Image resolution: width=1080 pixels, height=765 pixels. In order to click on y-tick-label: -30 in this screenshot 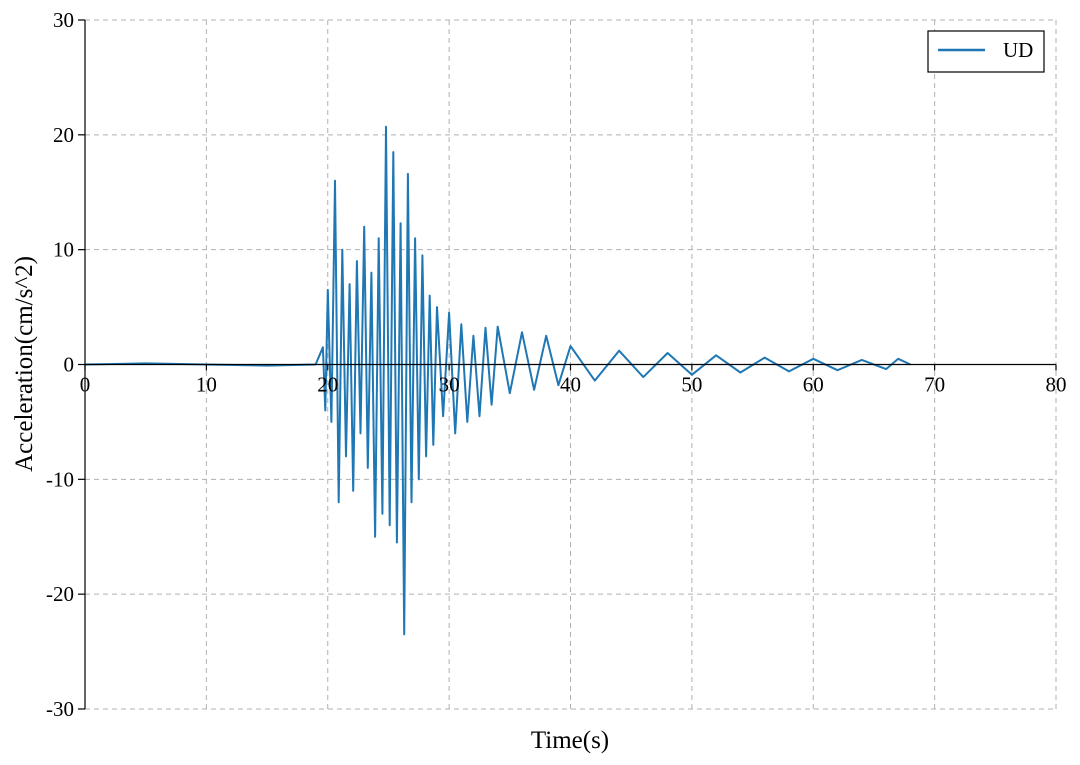, I will do `click(60, 709)`.